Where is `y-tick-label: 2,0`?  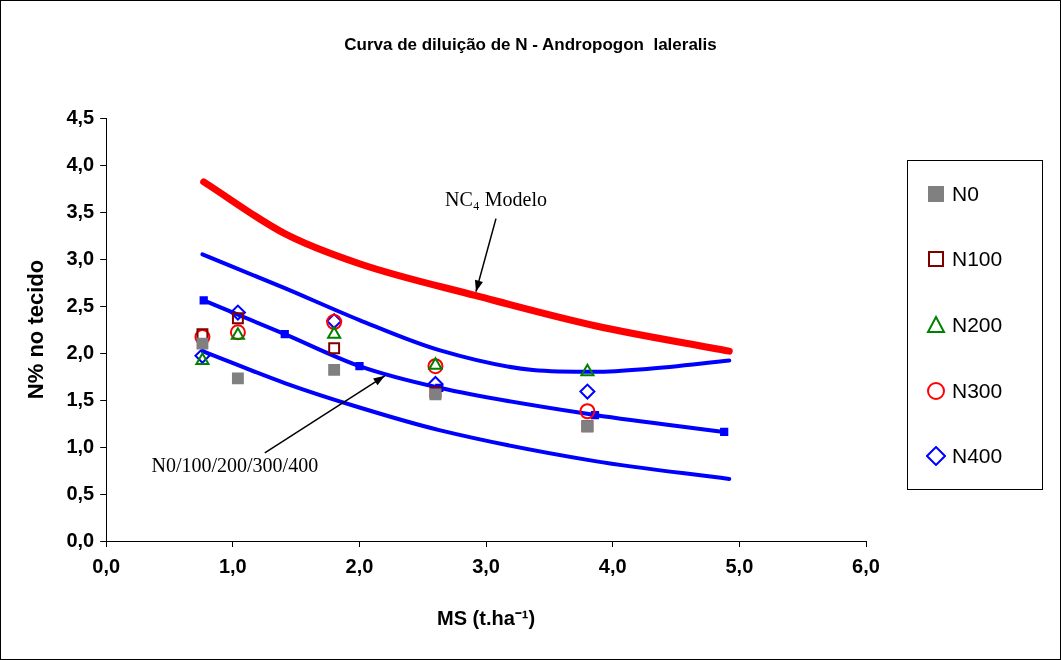
y-tick-label: 2,0 is located at coordinates (80, 351).